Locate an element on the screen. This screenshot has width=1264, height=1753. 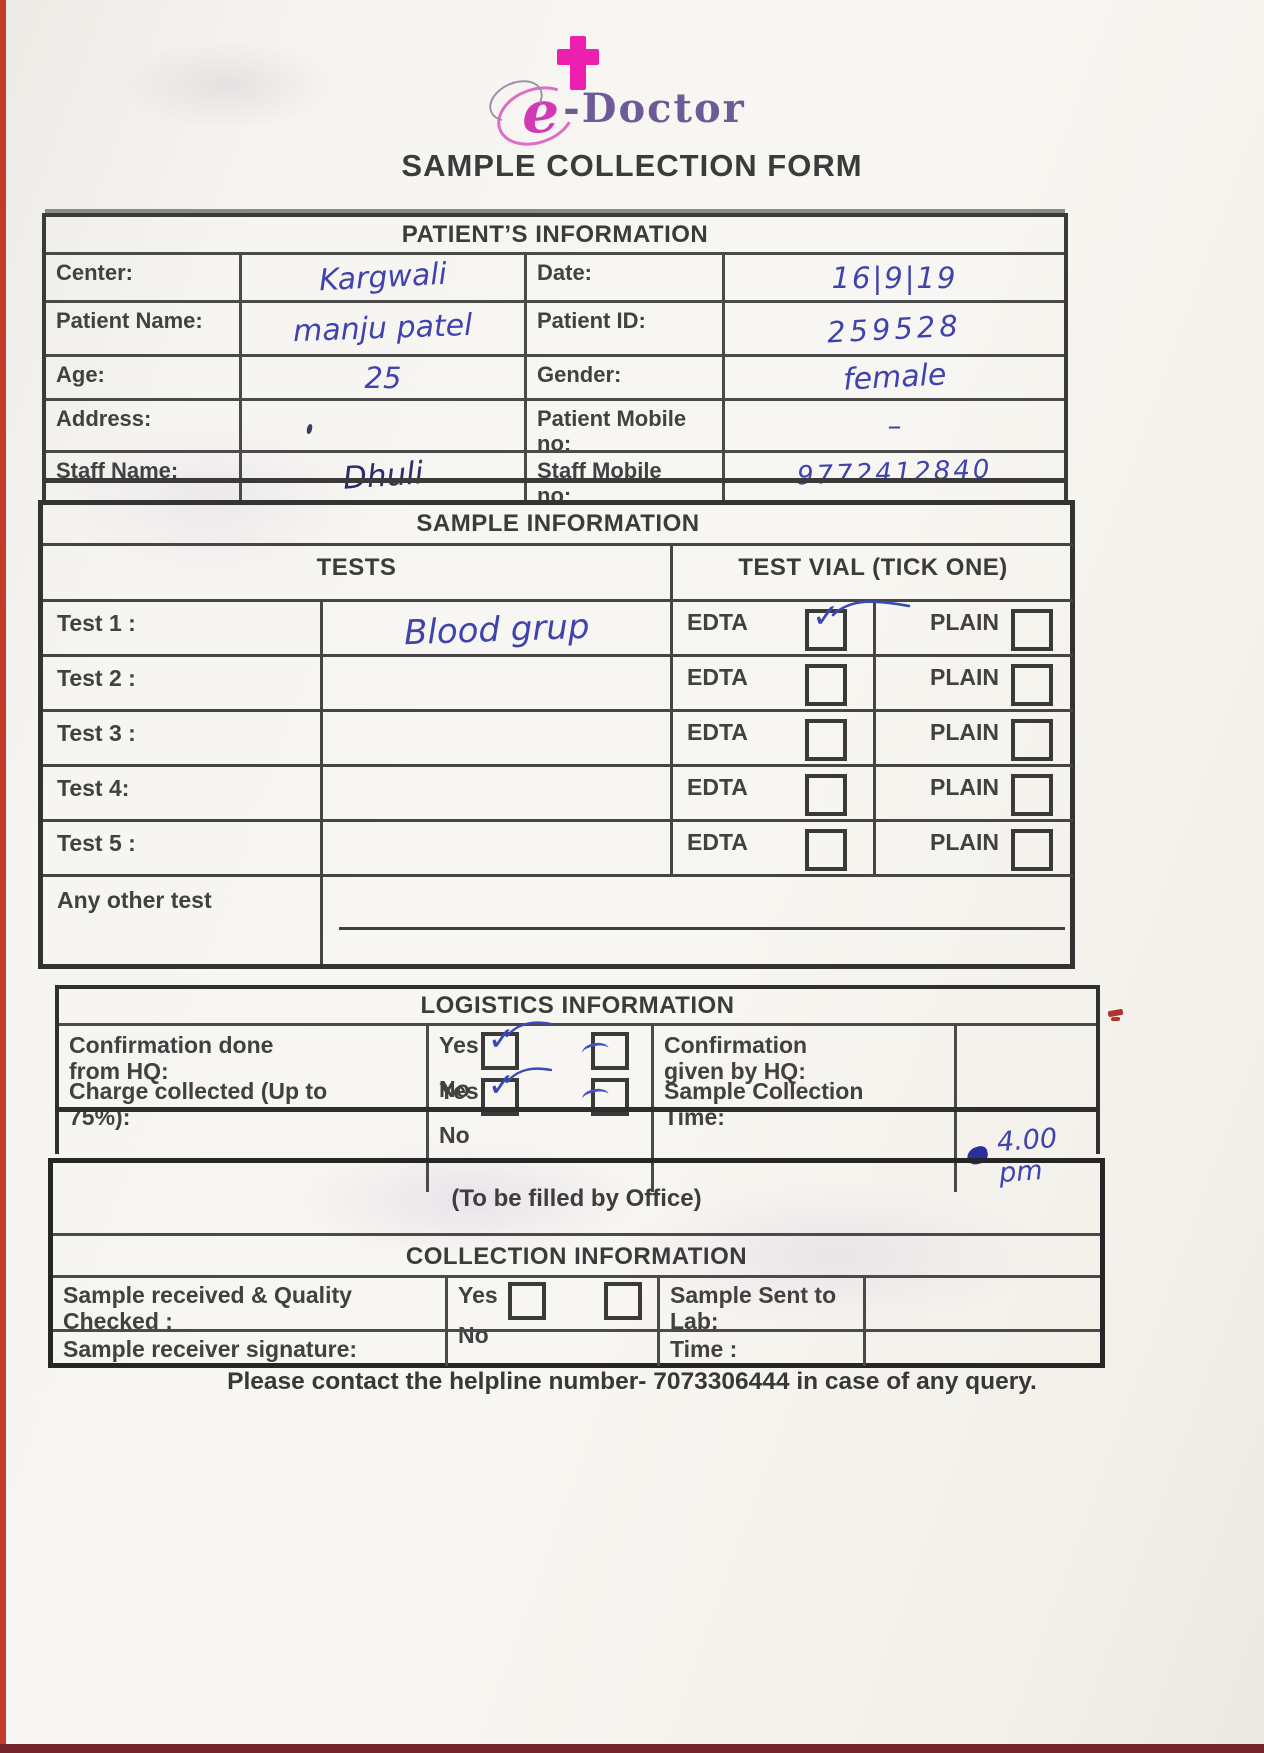
value-patient-mobile: – is located at coordinates (893, 424).